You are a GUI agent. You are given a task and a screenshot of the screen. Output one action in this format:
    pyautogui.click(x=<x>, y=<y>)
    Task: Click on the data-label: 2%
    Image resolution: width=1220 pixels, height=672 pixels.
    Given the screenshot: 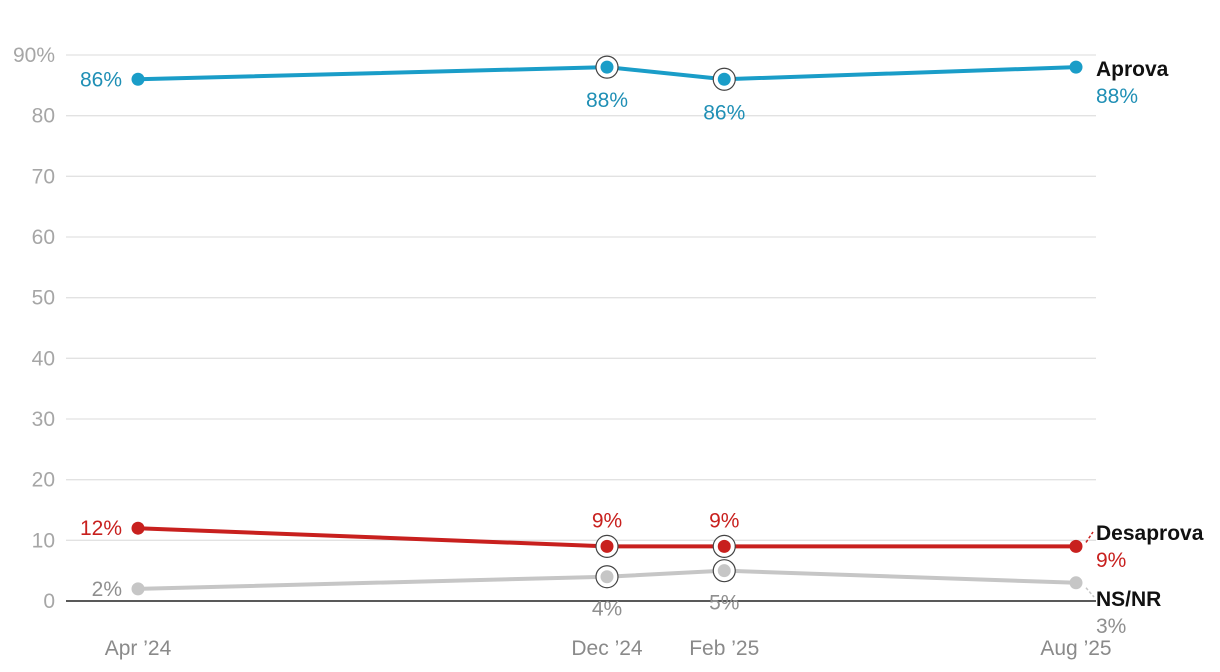 What is the action you would take?
    pyautogui.click(x=107, y=589)
    